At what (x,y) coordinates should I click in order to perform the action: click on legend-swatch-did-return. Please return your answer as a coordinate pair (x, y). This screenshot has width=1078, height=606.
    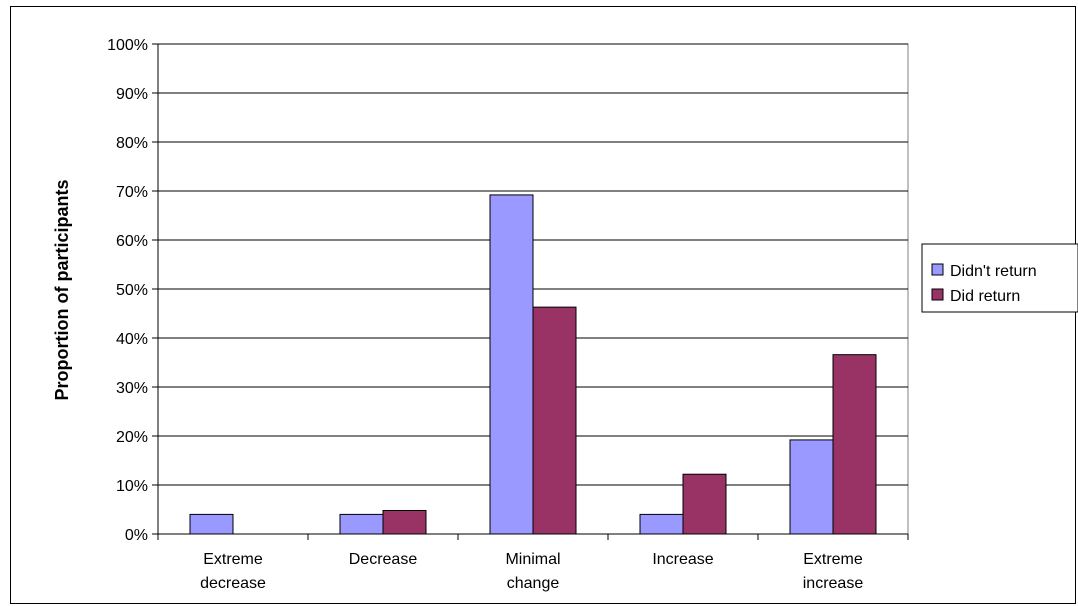
    Looking at the image, I should click on (937, 294).